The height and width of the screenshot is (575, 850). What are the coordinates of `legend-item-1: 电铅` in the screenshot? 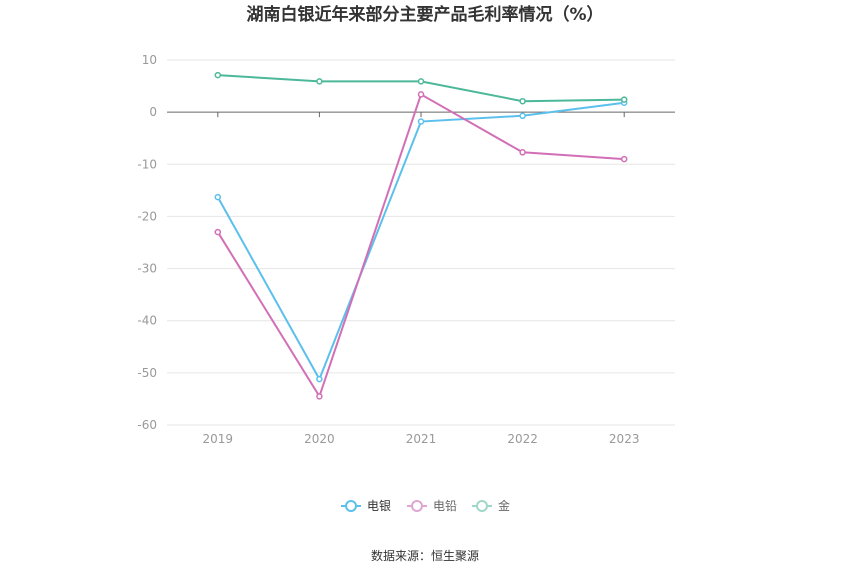 It's located at (432, 506).